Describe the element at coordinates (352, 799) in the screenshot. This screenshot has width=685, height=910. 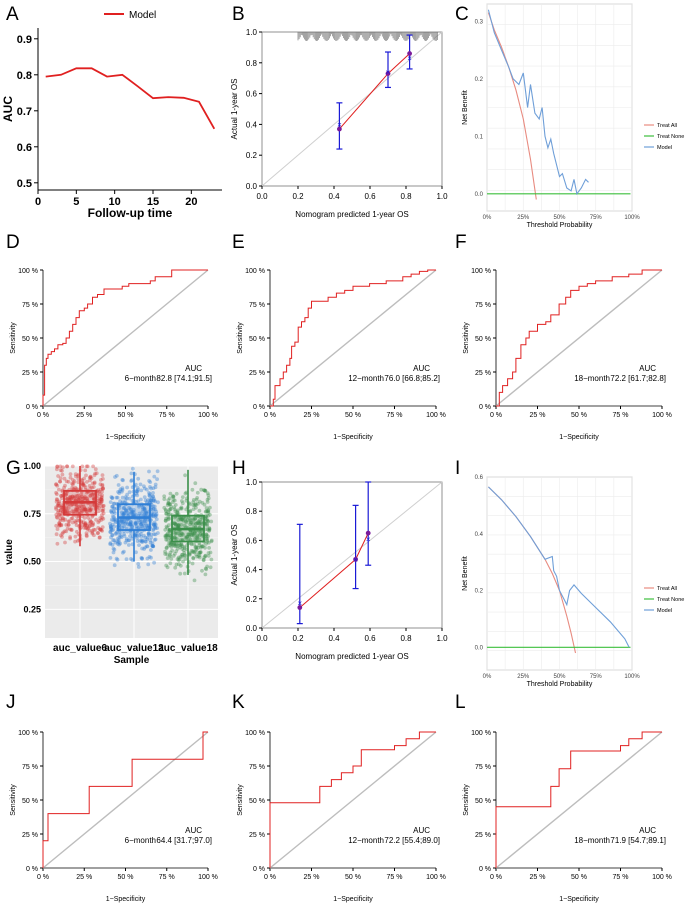
I see `roc-curve` at that location.